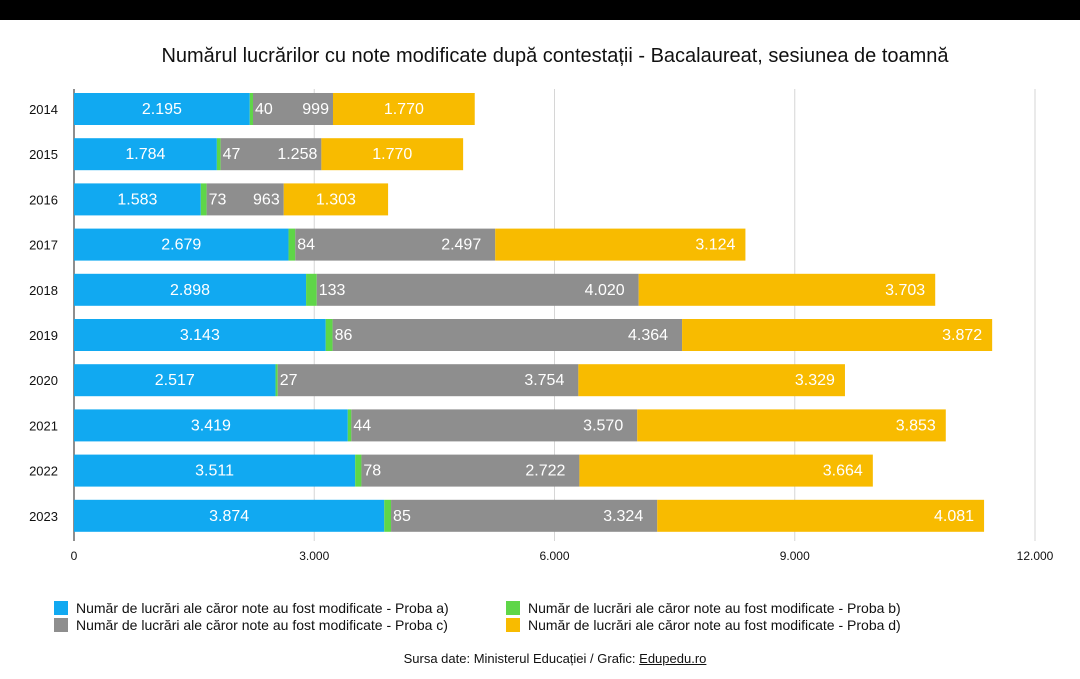 Image resolution: width=1080 pixels, height=679 pixels. I want to click on data-label: 27, so click(289, 380).